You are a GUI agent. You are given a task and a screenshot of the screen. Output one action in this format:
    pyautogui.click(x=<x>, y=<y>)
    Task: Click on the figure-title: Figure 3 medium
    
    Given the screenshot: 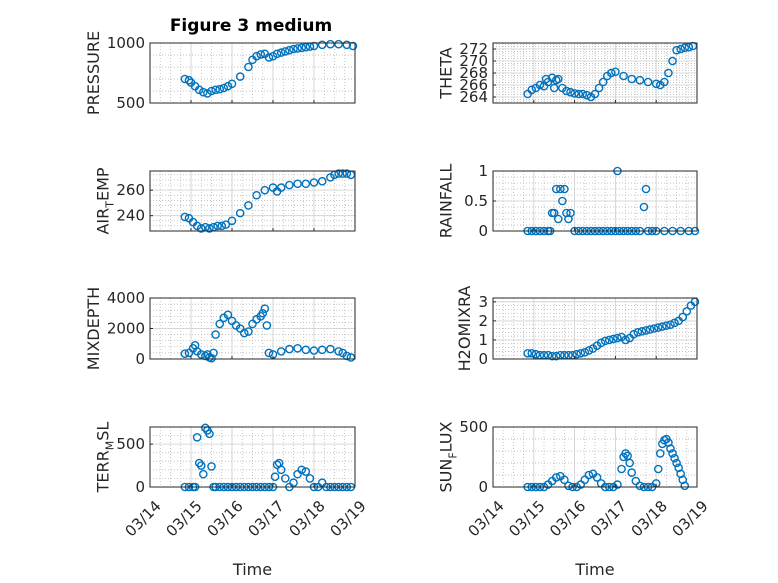 What is the action you would take?
    pyautogui.click(x=251, y=26)
    